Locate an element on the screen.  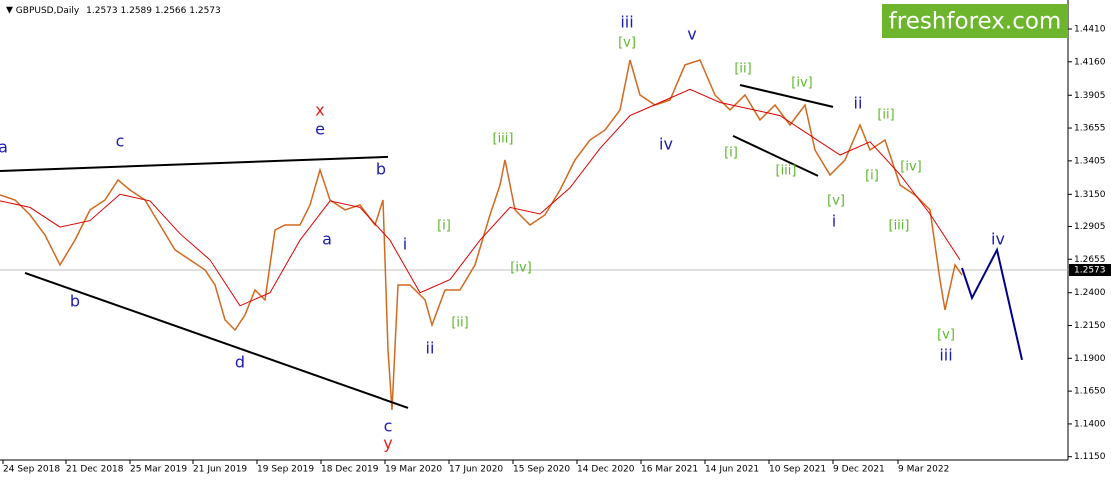
x-tick-label: 17 Jun 2020 is located at coordinates (476, 470).